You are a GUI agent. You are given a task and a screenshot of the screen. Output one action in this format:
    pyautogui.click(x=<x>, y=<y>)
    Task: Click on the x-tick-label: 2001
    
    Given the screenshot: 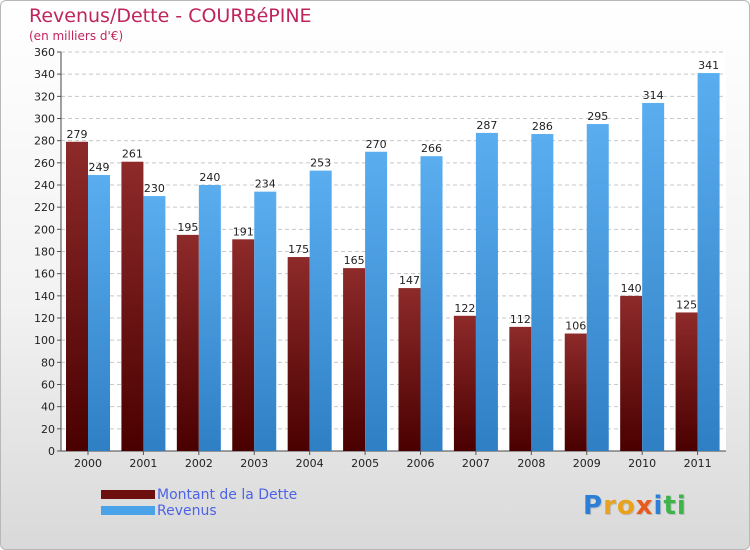 What is the action you would take?
    pyautogui.click(x=143, y=463)
    